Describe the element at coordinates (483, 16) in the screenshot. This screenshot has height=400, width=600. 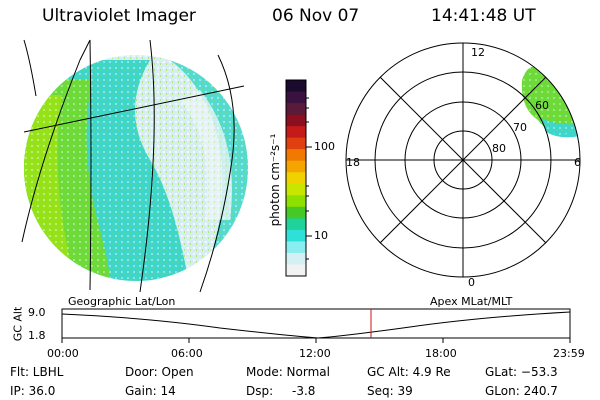
I see `time-label: 14:41:48 UT` at that location.